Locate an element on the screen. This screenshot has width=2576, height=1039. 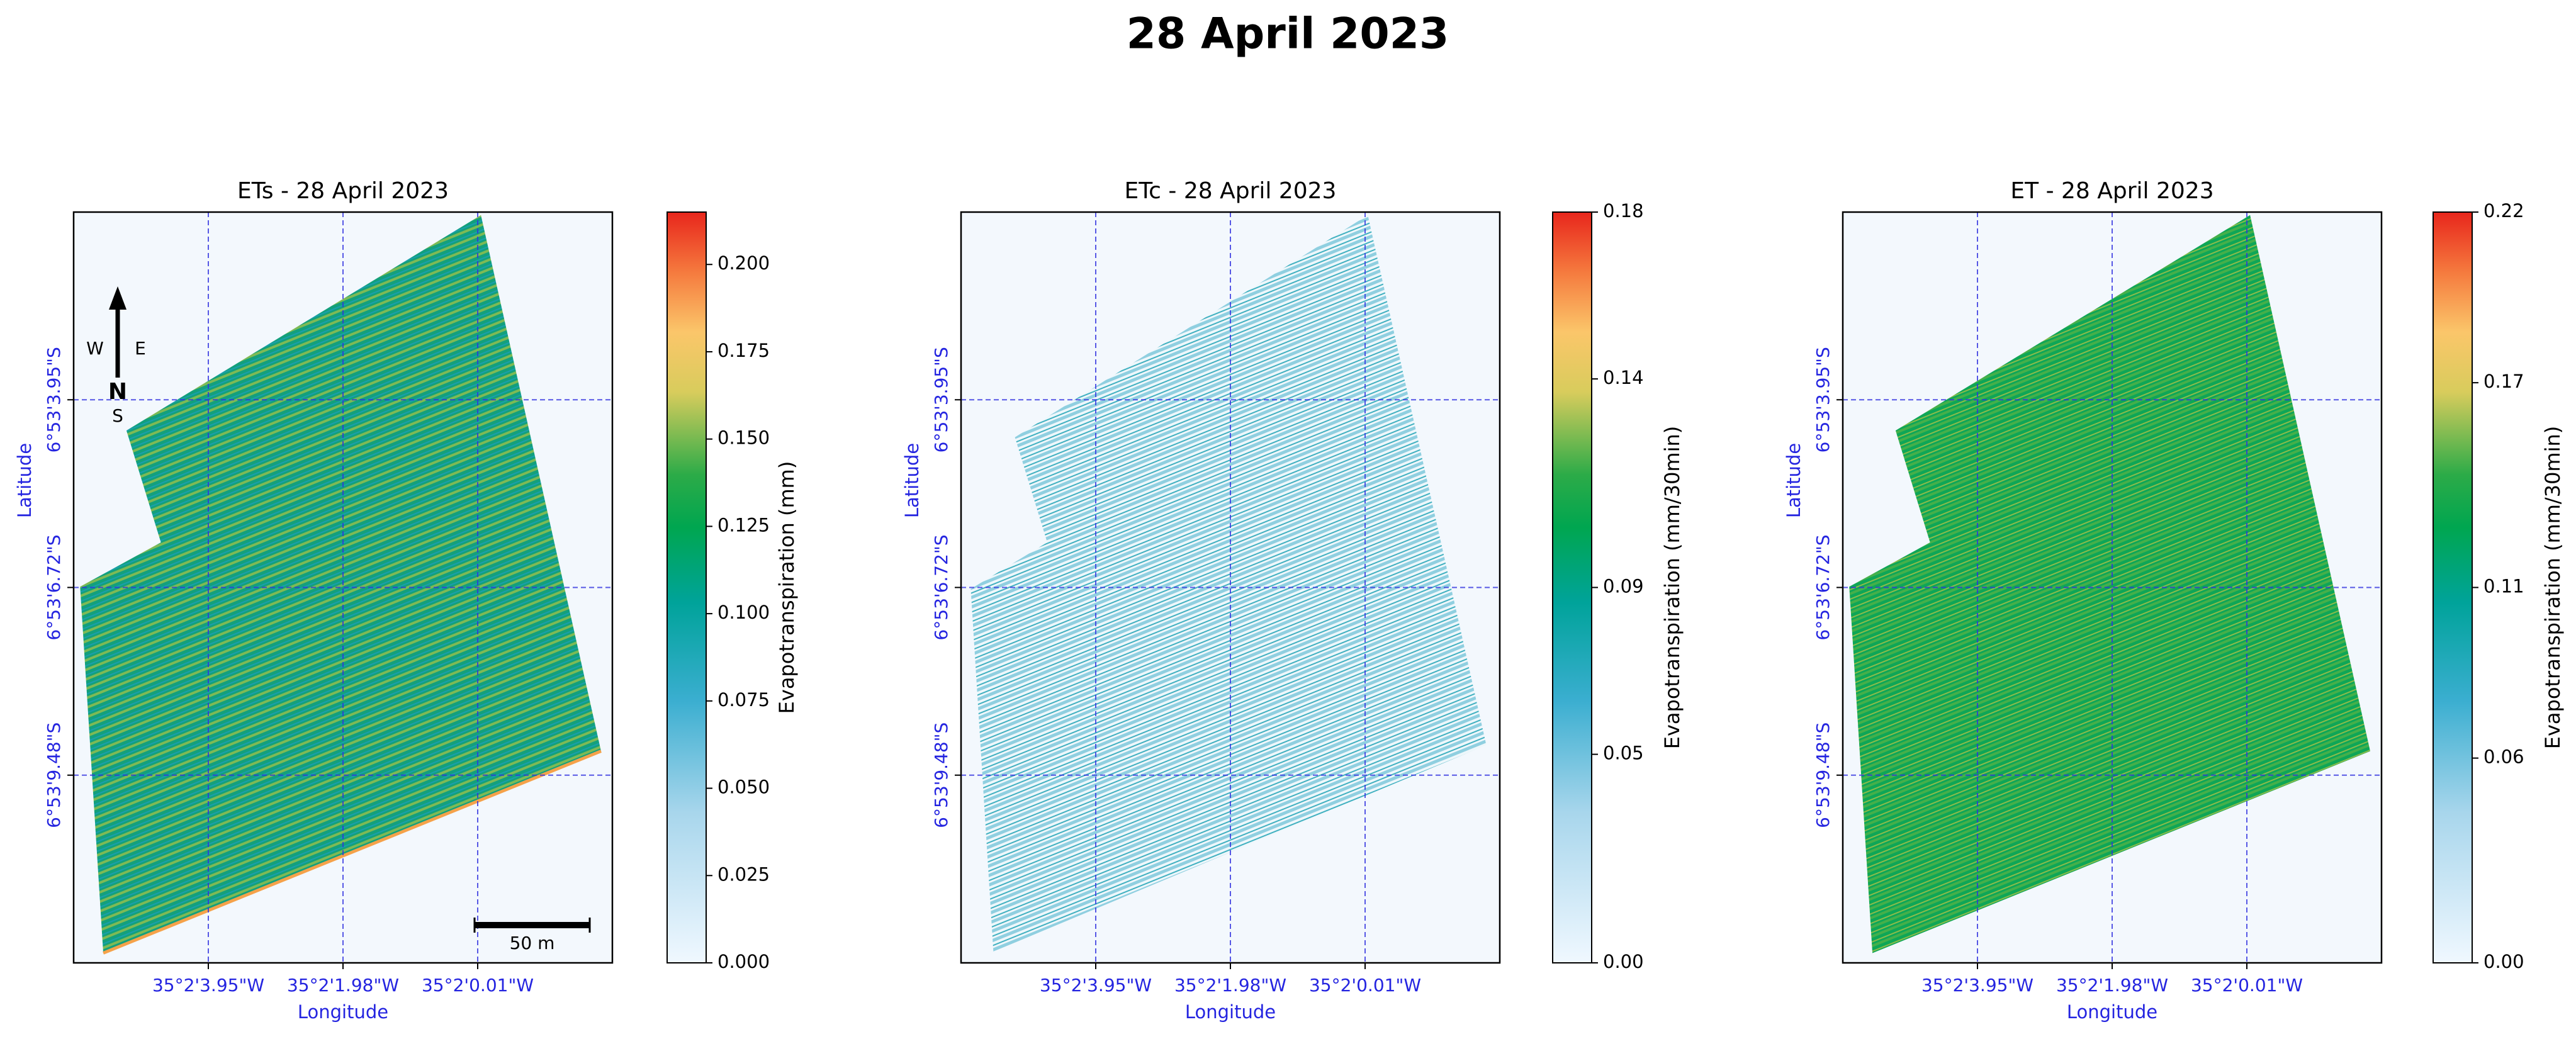
colorbar-tick-label: 0.175 is located at coordinates (743, 350).